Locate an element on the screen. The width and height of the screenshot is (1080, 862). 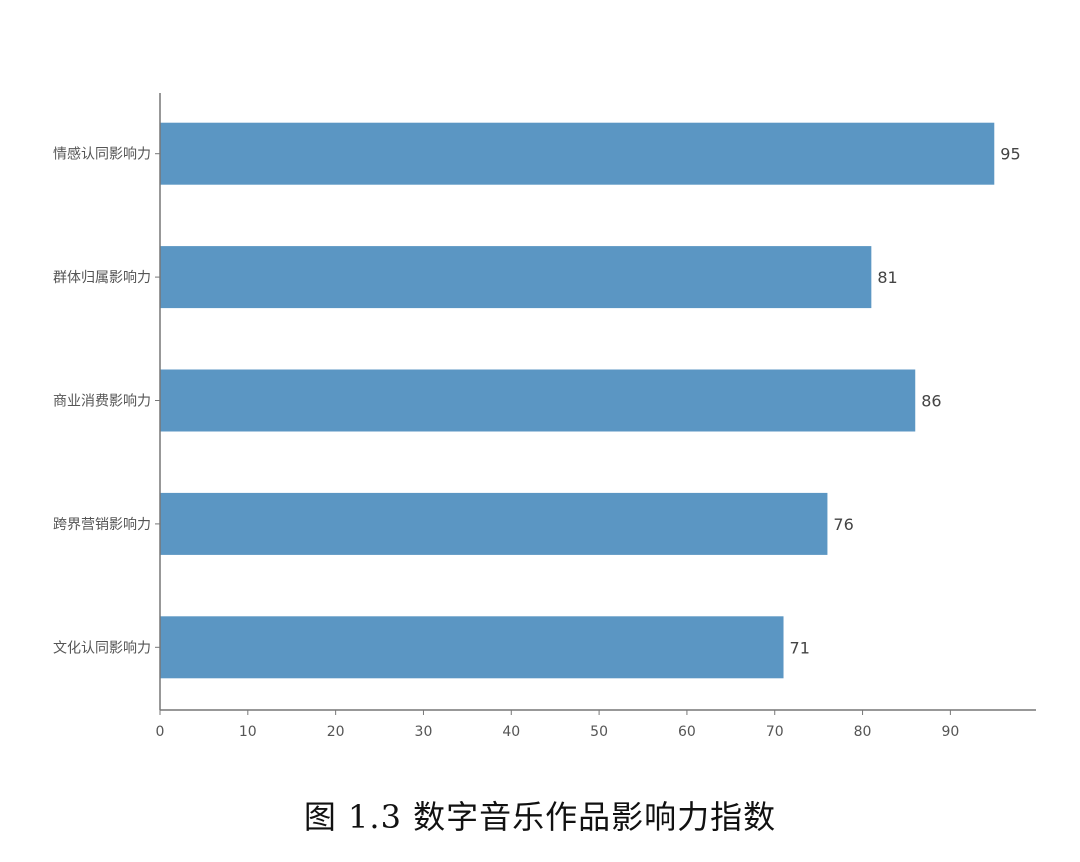
x-tick-label: 10 is located at coordinates (248, 732).